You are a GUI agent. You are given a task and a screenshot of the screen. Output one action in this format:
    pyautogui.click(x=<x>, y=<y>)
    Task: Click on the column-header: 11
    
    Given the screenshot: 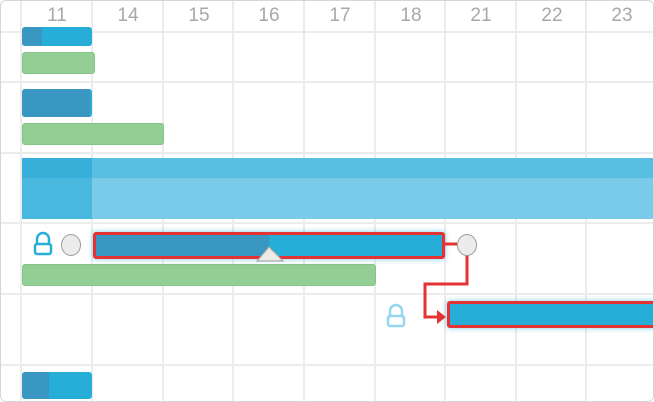 What is the action you would take?
    pyautogui.click(x=57, y=15)
    